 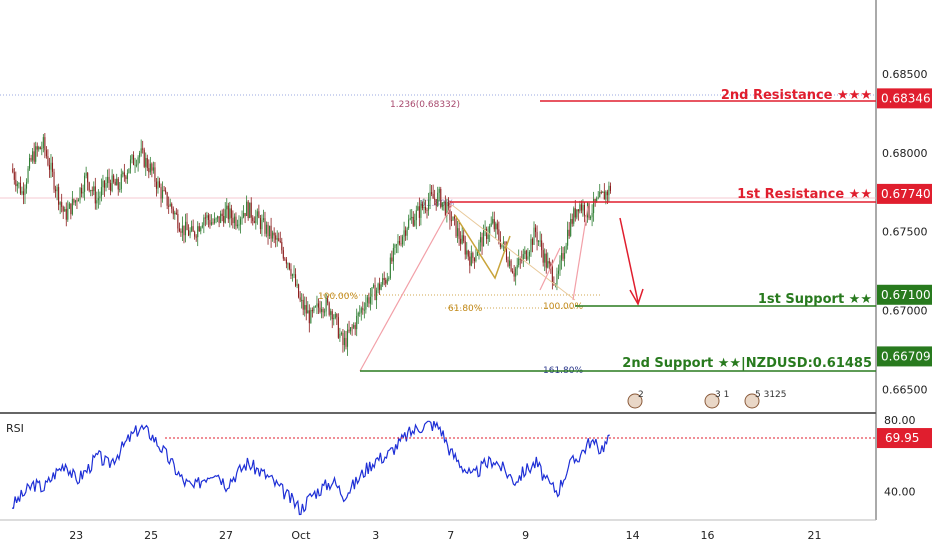 What do you see at coordinates (563, 307) in the screenshot?
I see `fib-label: 100.00%` at bounding box center [563, 307].